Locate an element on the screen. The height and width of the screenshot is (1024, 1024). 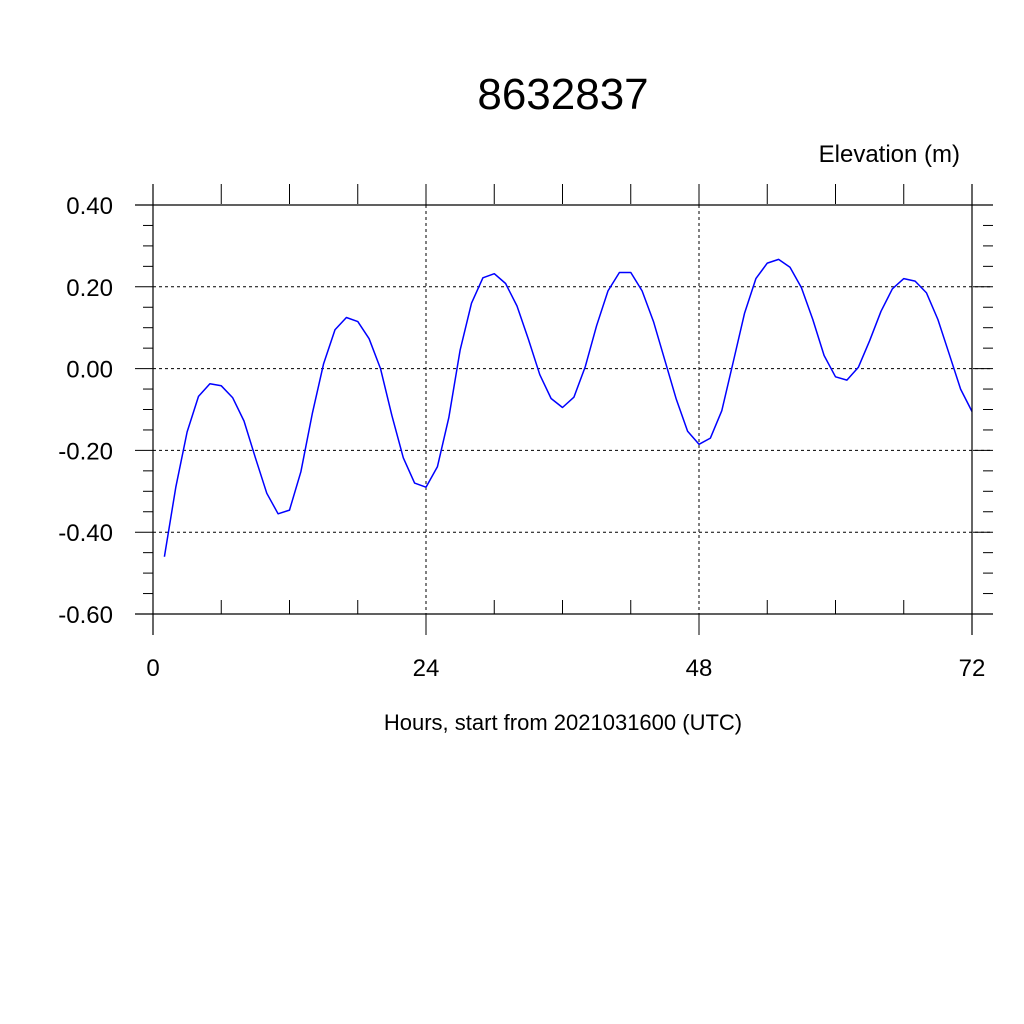
x-tick-label: 72 is located at coordinates (972, 668).